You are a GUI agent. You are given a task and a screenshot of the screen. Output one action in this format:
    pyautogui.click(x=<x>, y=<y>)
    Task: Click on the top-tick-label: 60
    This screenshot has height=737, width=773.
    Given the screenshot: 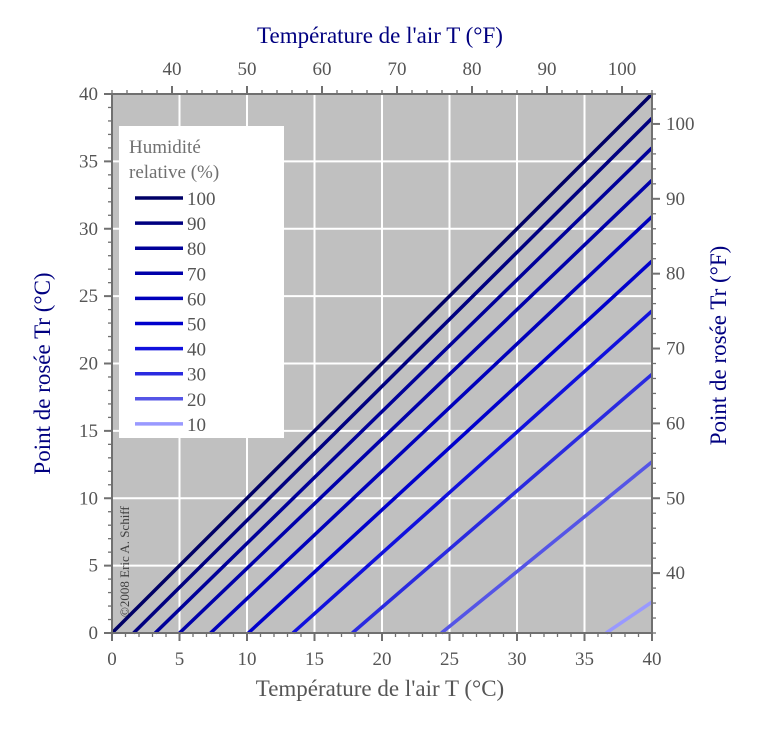 What is the action you would take?
    pyautogui.click(x=322, y=69)
    